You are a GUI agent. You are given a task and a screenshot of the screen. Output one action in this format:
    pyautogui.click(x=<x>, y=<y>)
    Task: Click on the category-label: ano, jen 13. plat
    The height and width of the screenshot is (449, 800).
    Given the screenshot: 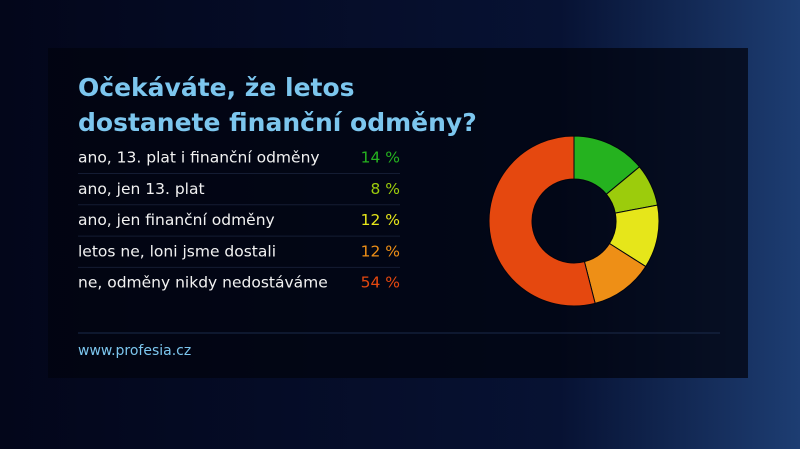 What is the action you would take?
    pyautogui.click(x=141, y=189)
    